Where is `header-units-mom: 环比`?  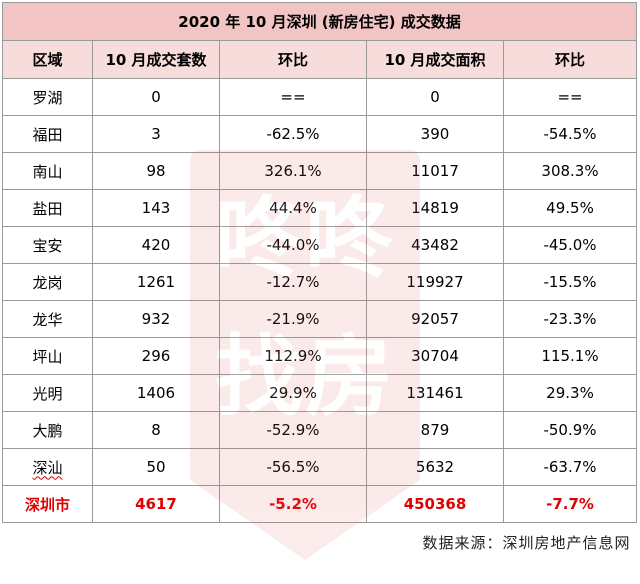 header-units-mom: 环比 is located at coordinates (293, 59).